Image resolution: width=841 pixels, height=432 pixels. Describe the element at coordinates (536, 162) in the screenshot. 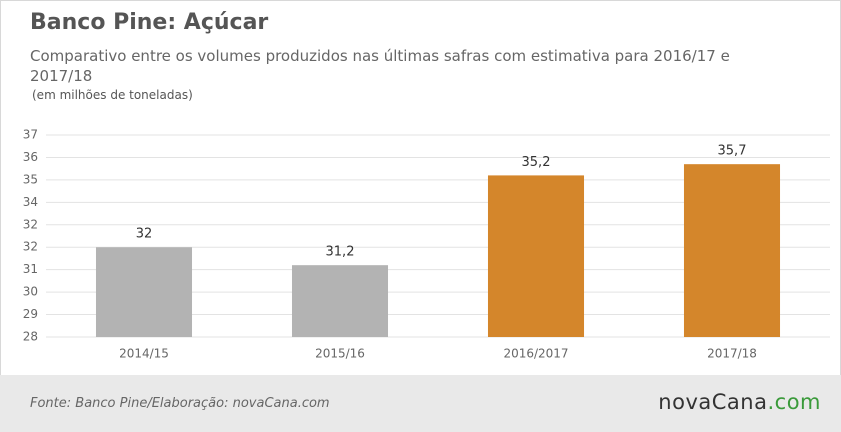

I see `data-label: 35,2` at that location.